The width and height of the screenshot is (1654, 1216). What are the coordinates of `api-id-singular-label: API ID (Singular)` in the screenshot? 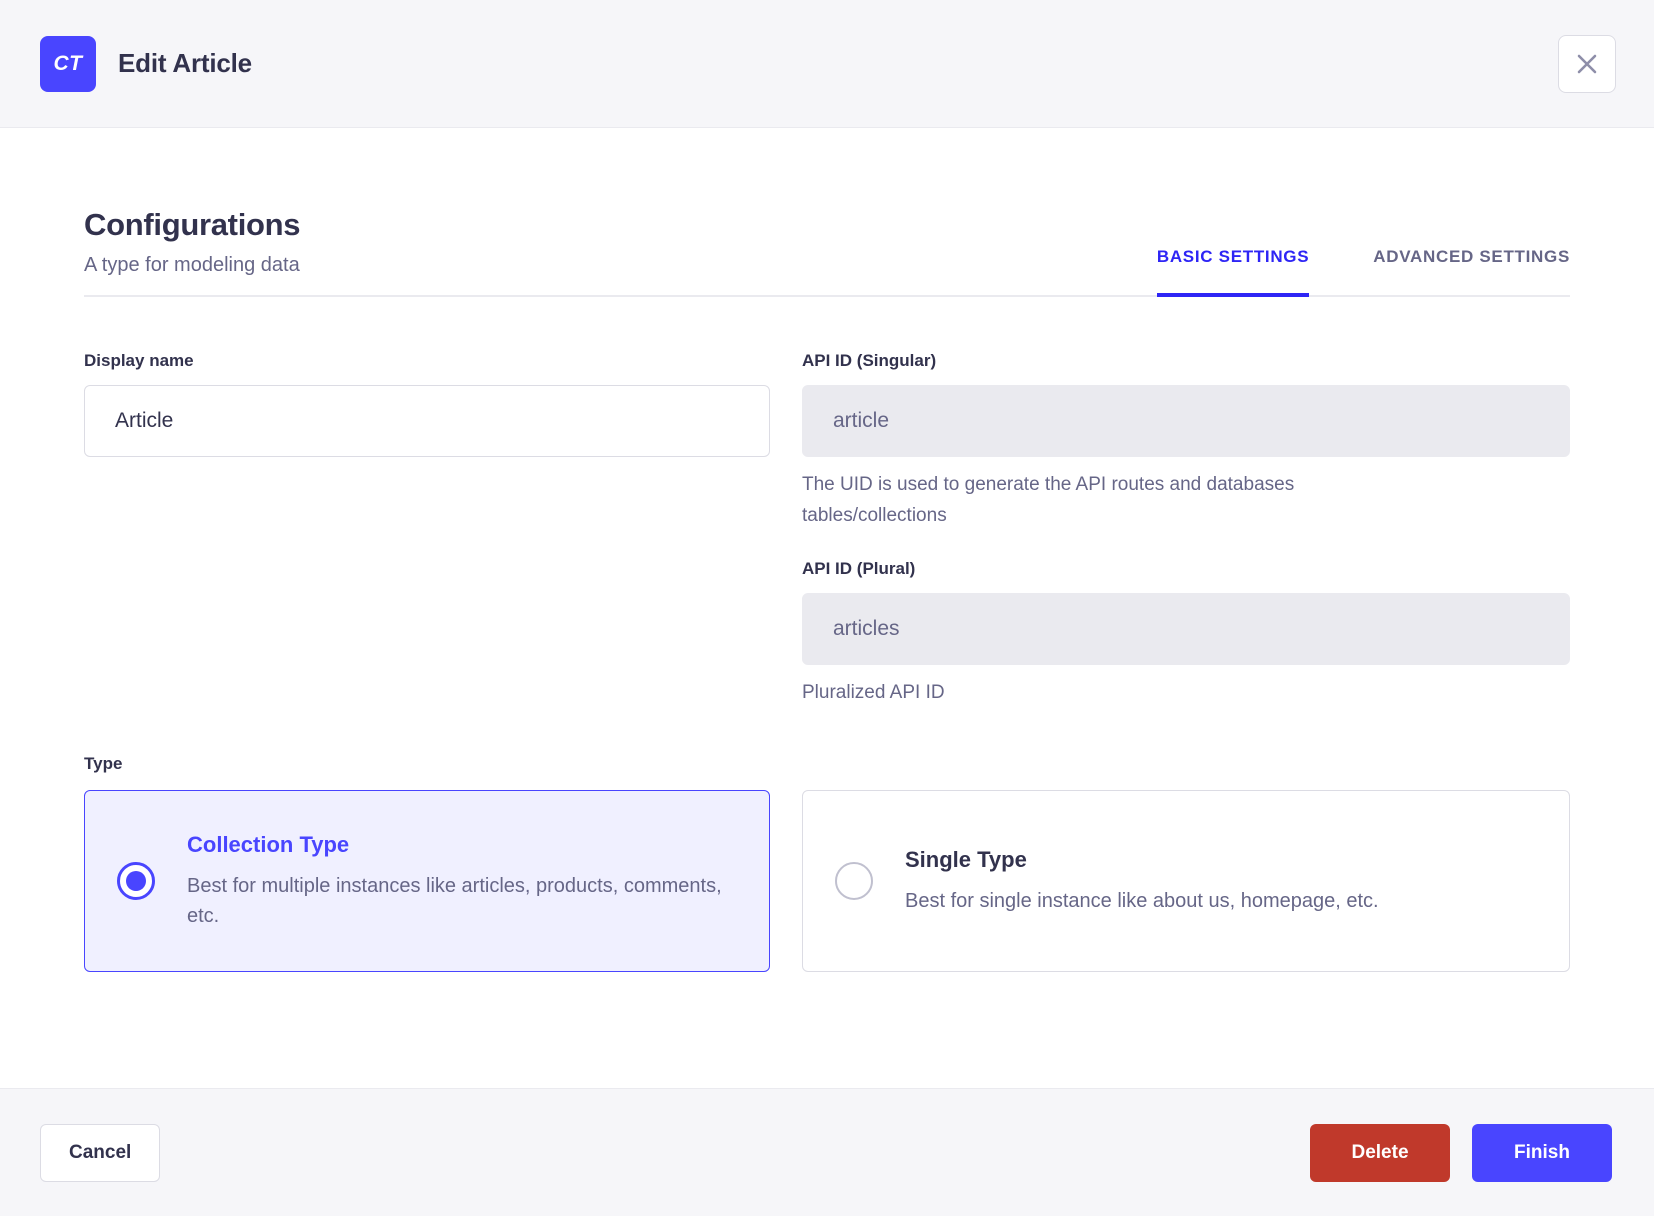 It's located at (869, 361).